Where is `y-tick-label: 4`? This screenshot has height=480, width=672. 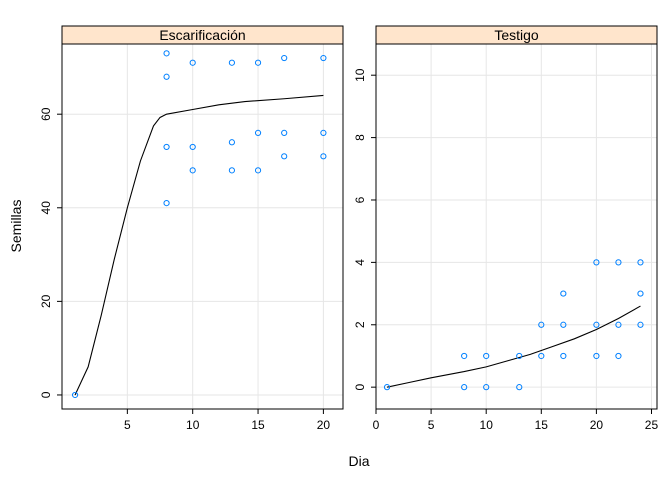
y-tick-label: 4 is located at coordinates (360, 262).